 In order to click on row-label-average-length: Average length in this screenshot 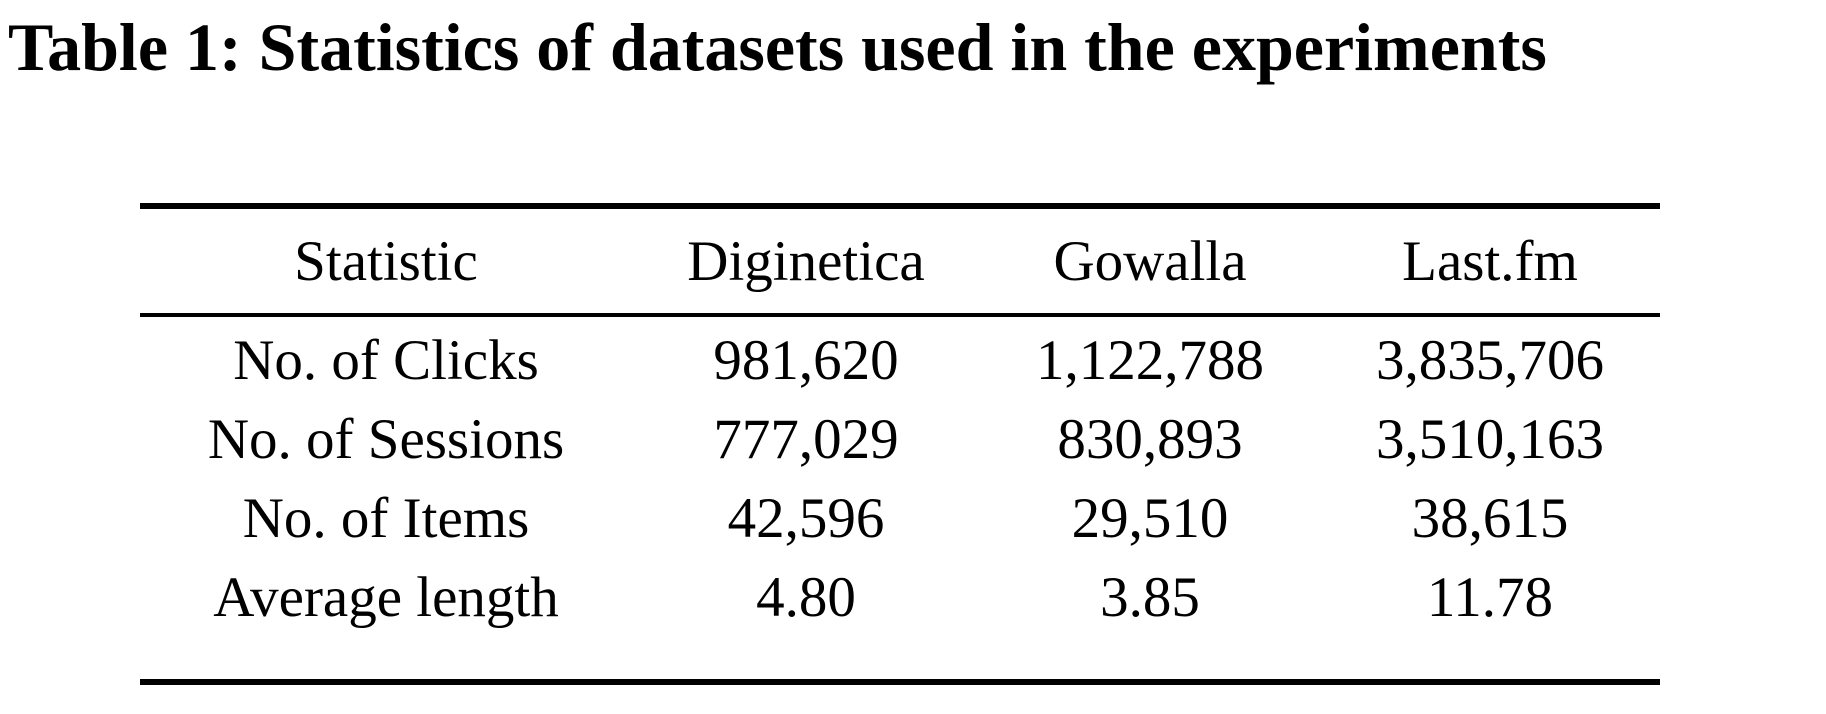, I will do `click(386, 597)`.